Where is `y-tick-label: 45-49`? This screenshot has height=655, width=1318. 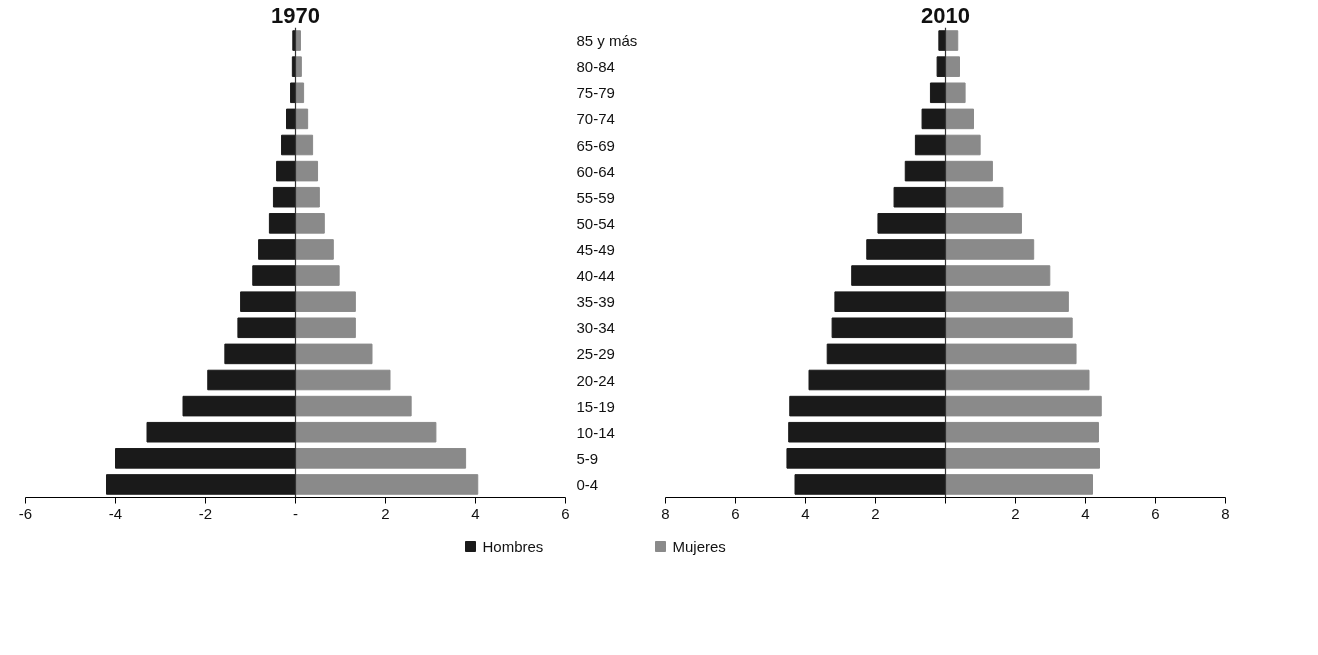
y-tick-label: 45-49 is located at coordinates (595, 249).